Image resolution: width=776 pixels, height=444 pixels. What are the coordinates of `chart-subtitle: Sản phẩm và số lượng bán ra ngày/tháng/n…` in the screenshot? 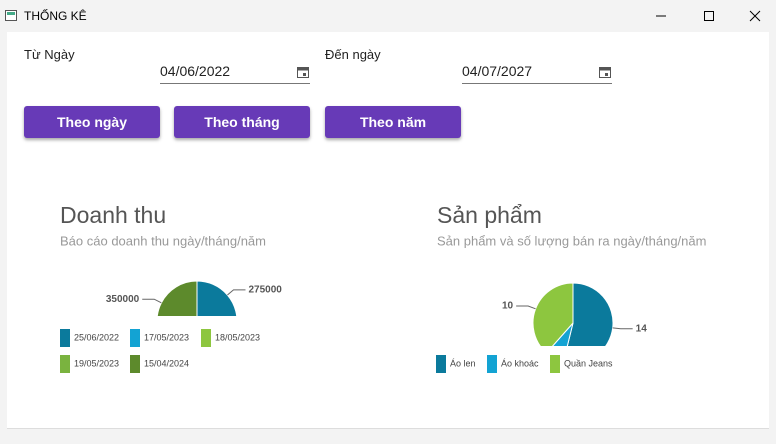 It's located at (571, 240).